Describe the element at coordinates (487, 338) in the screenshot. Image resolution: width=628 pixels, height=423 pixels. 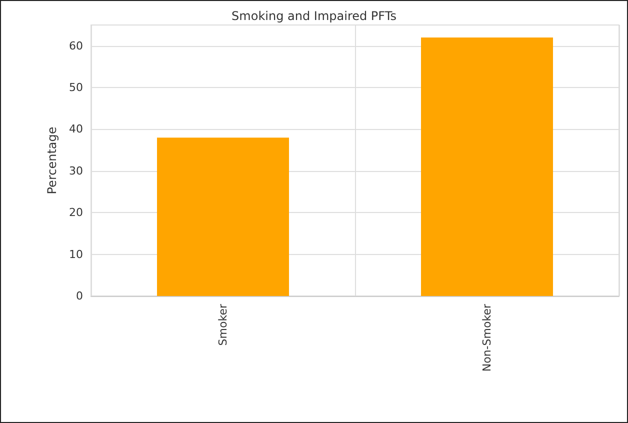
I see `x-tick-label: Non-Smoker` at that location.